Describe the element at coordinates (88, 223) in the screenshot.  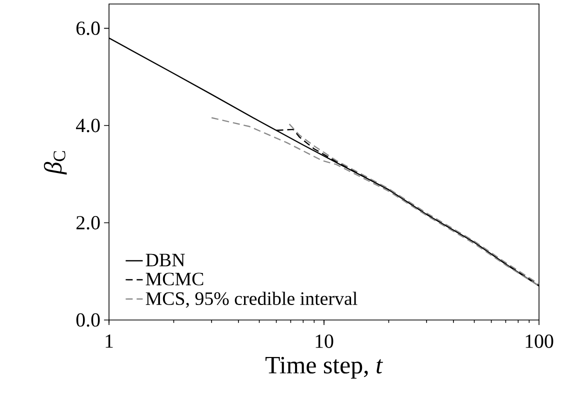
I see `y-tick-label: 2.0` at that location.